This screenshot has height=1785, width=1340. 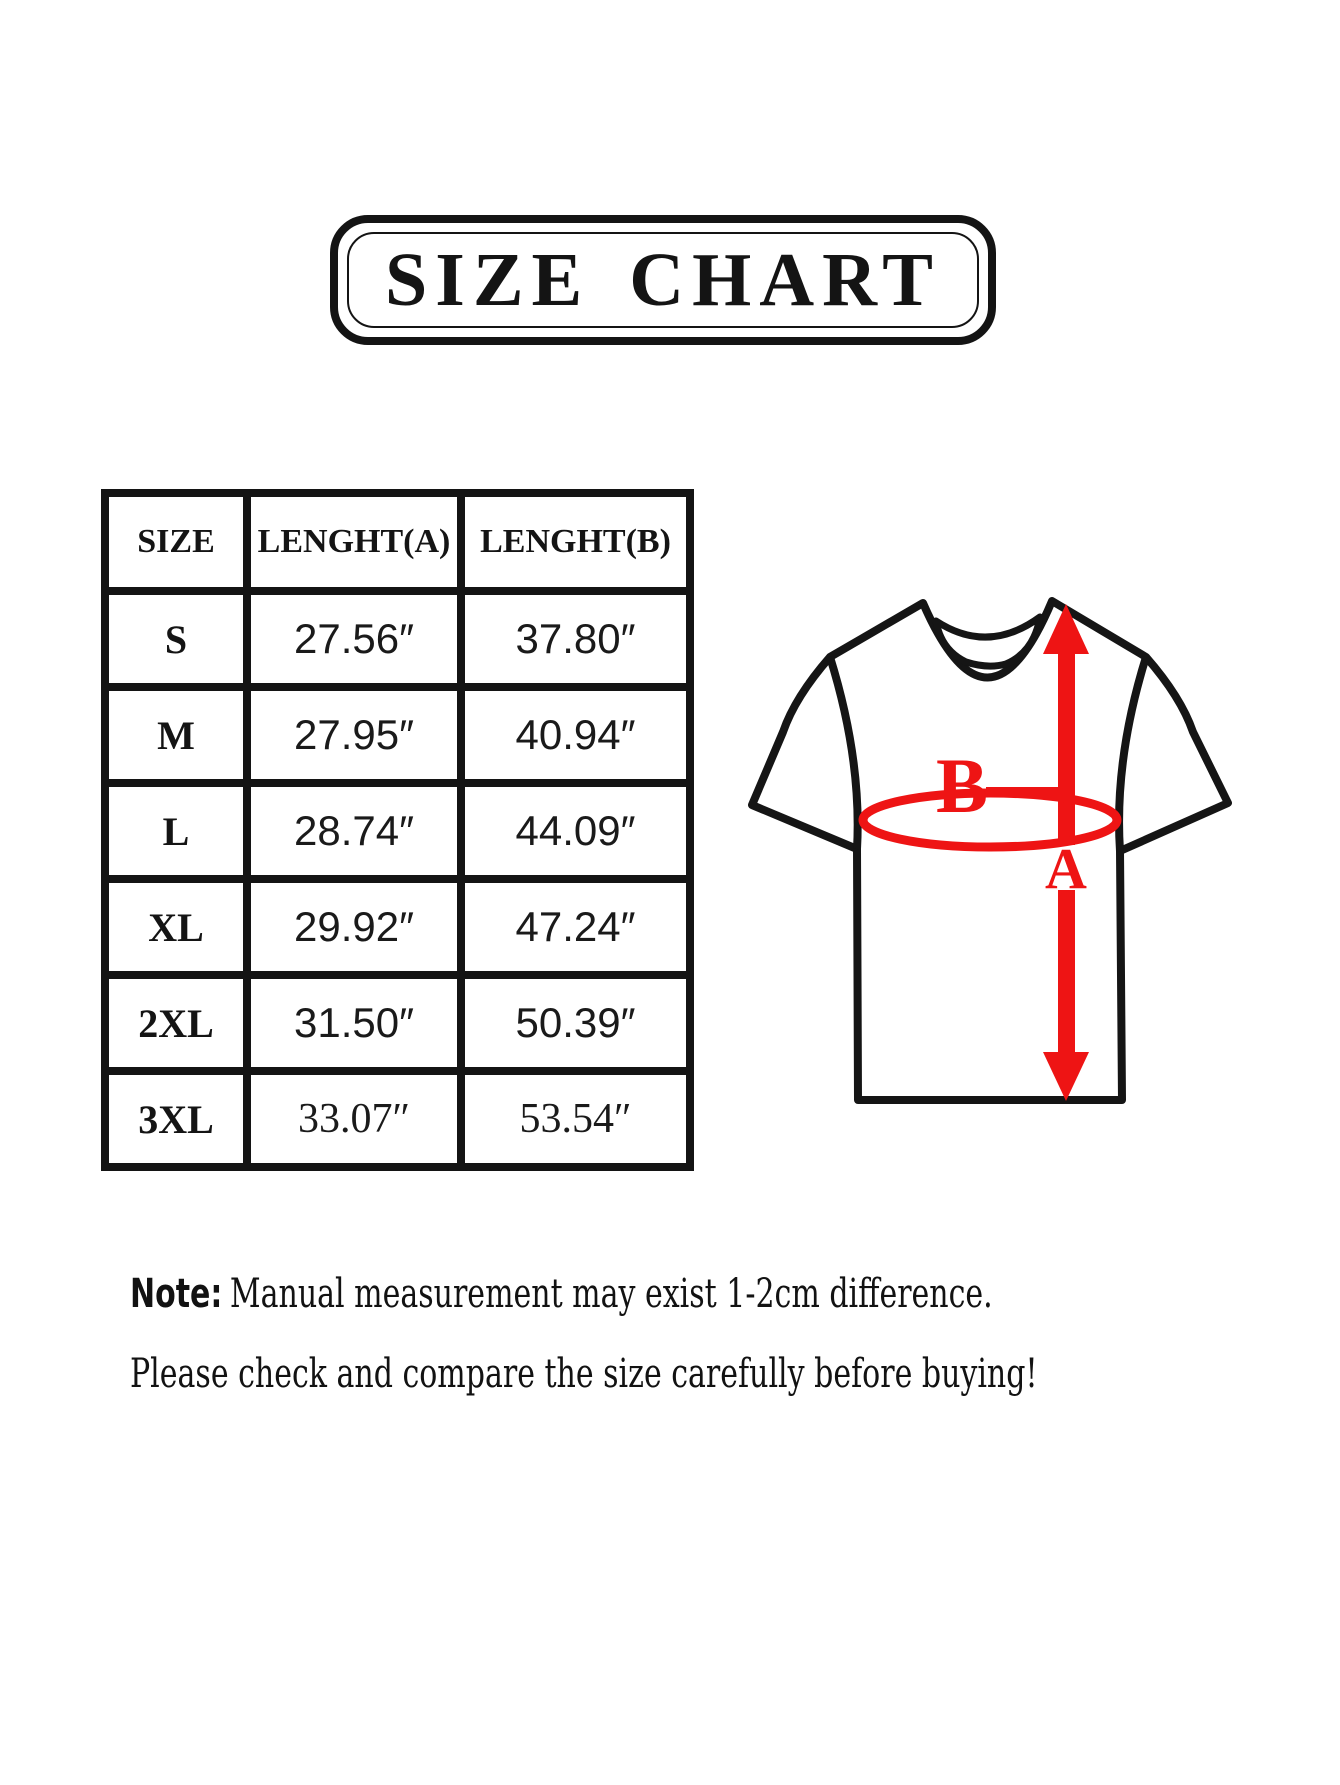 I want to click on tshirt-measurement-diagram: B A, so click(x=990, y=850).